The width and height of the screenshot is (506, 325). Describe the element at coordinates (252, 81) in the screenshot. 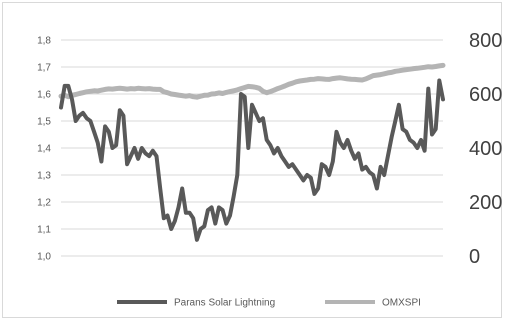

I see `series-line-omxspi` at that location.